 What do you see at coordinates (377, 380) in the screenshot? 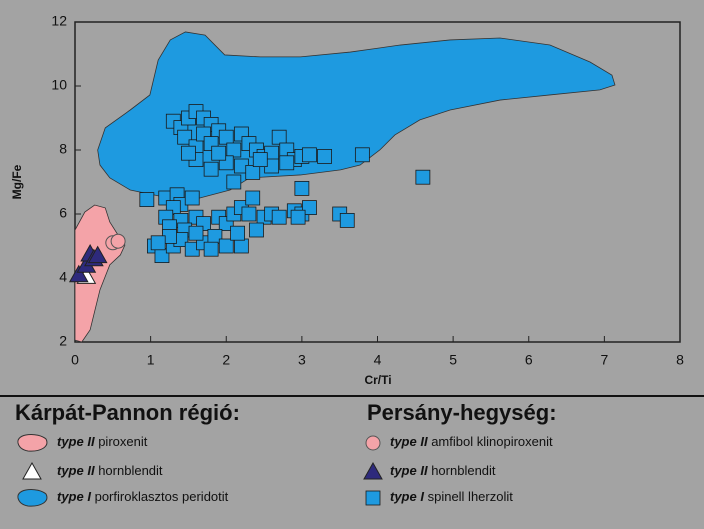
I see `x-axis-label: Cr/Ti` at bounding box center [377, 380].